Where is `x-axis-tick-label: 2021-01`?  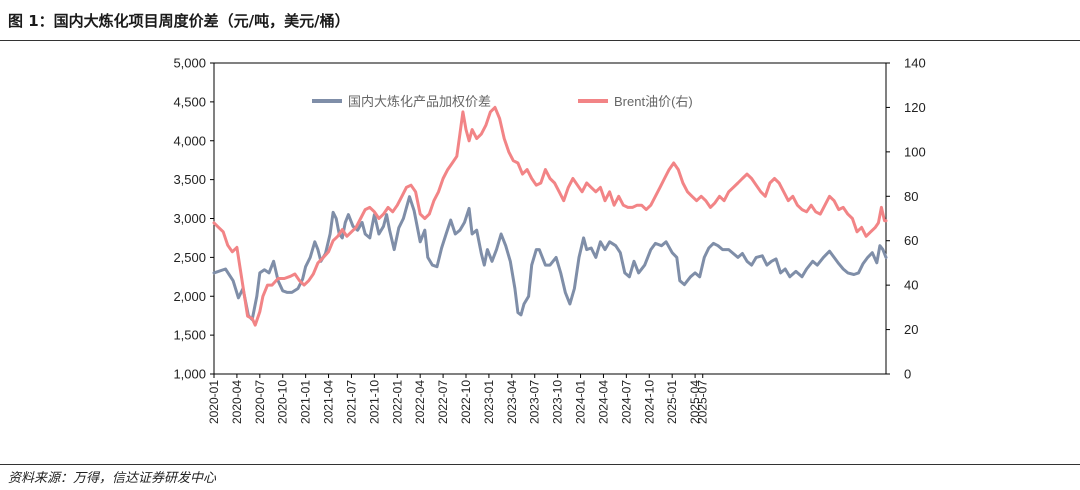 x-axis-tick-label: 2021-01 is located at coordinates (306, 402).